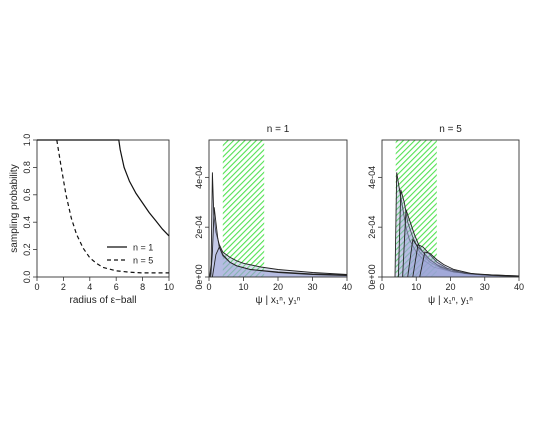 Image resolution: width=545 pixels, height=423 pixels. I want to click on y-tick-label: 0.2, so click(27, 249).